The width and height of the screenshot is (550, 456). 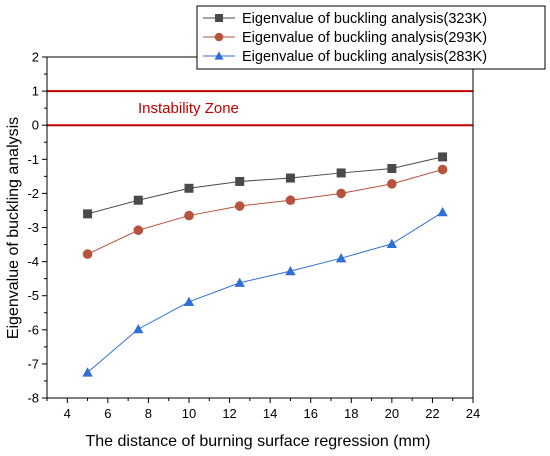 What do you see at coordinates (33, 159) in the screenshot?
I see `y-tick-label: -1` at bounding box center [33, 159].